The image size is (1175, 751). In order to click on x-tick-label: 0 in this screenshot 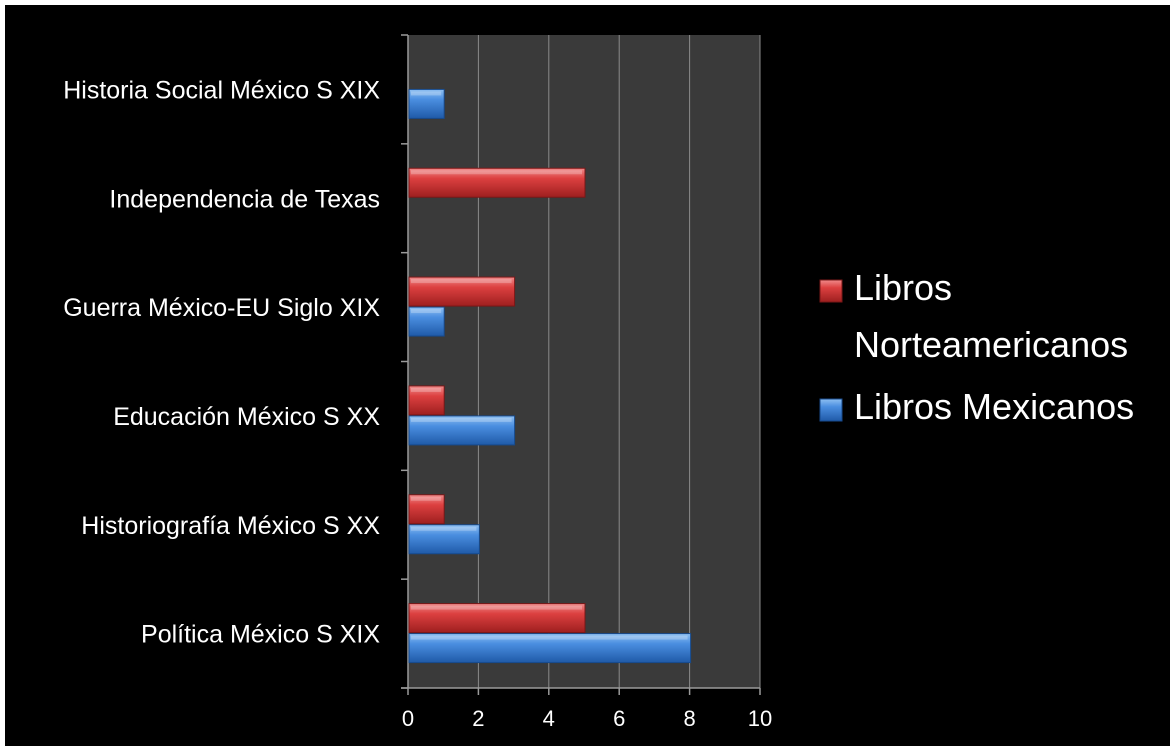, I will do `click(408, 718)`.